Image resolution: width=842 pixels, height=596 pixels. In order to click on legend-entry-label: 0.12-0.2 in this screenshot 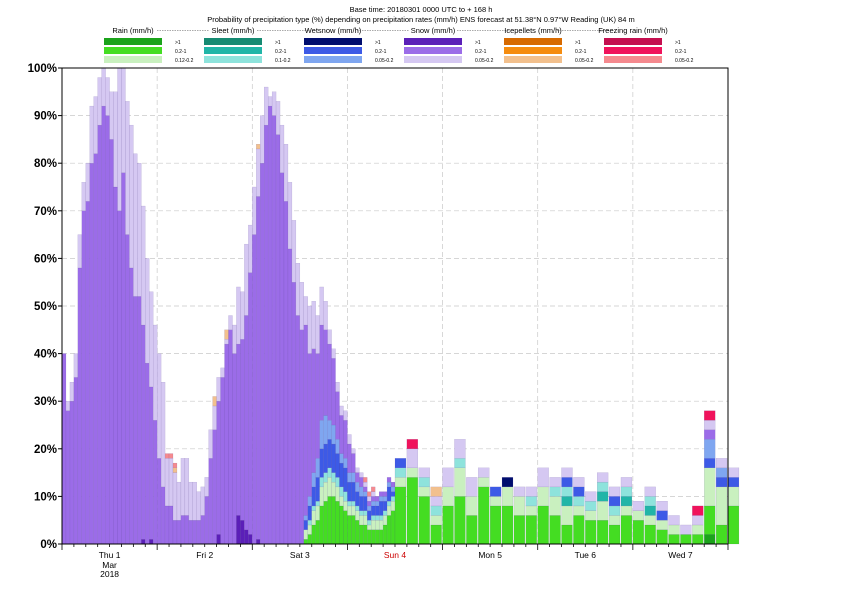, I will do `click(184, 61)`.